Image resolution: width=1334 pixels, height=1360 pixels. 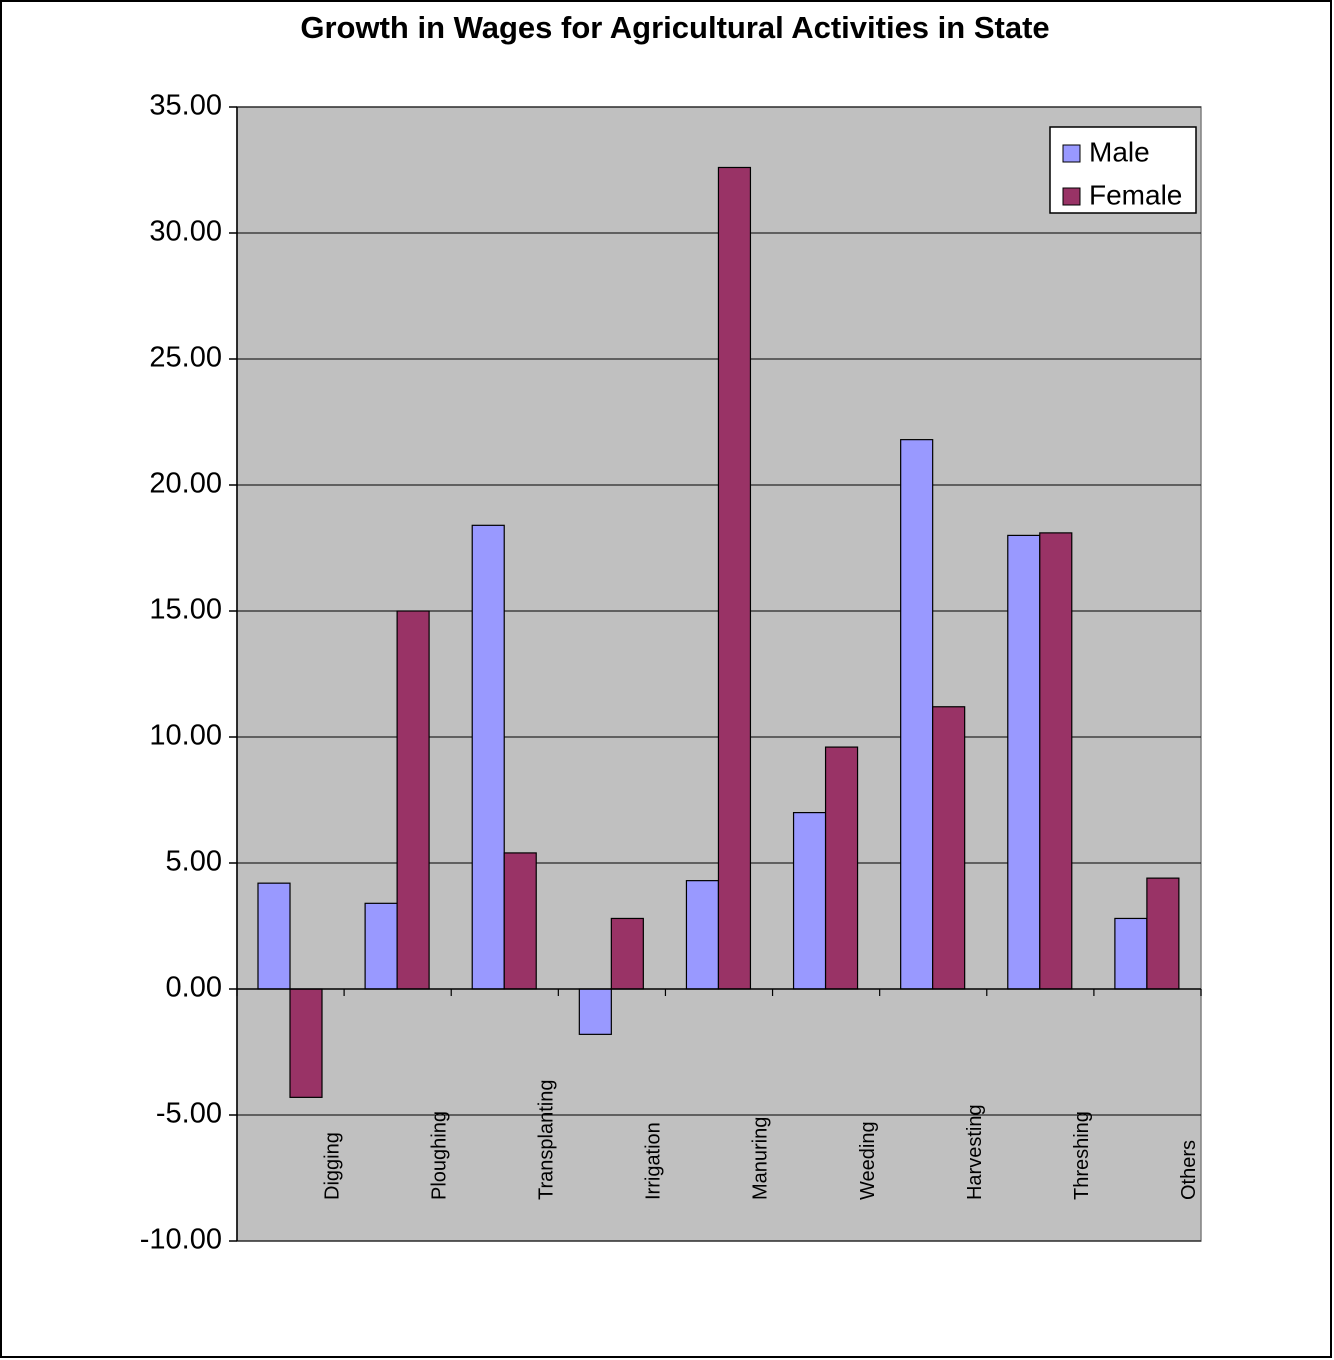 I want to click on y-tick-label: 30.00, so click(x=185, y=232).